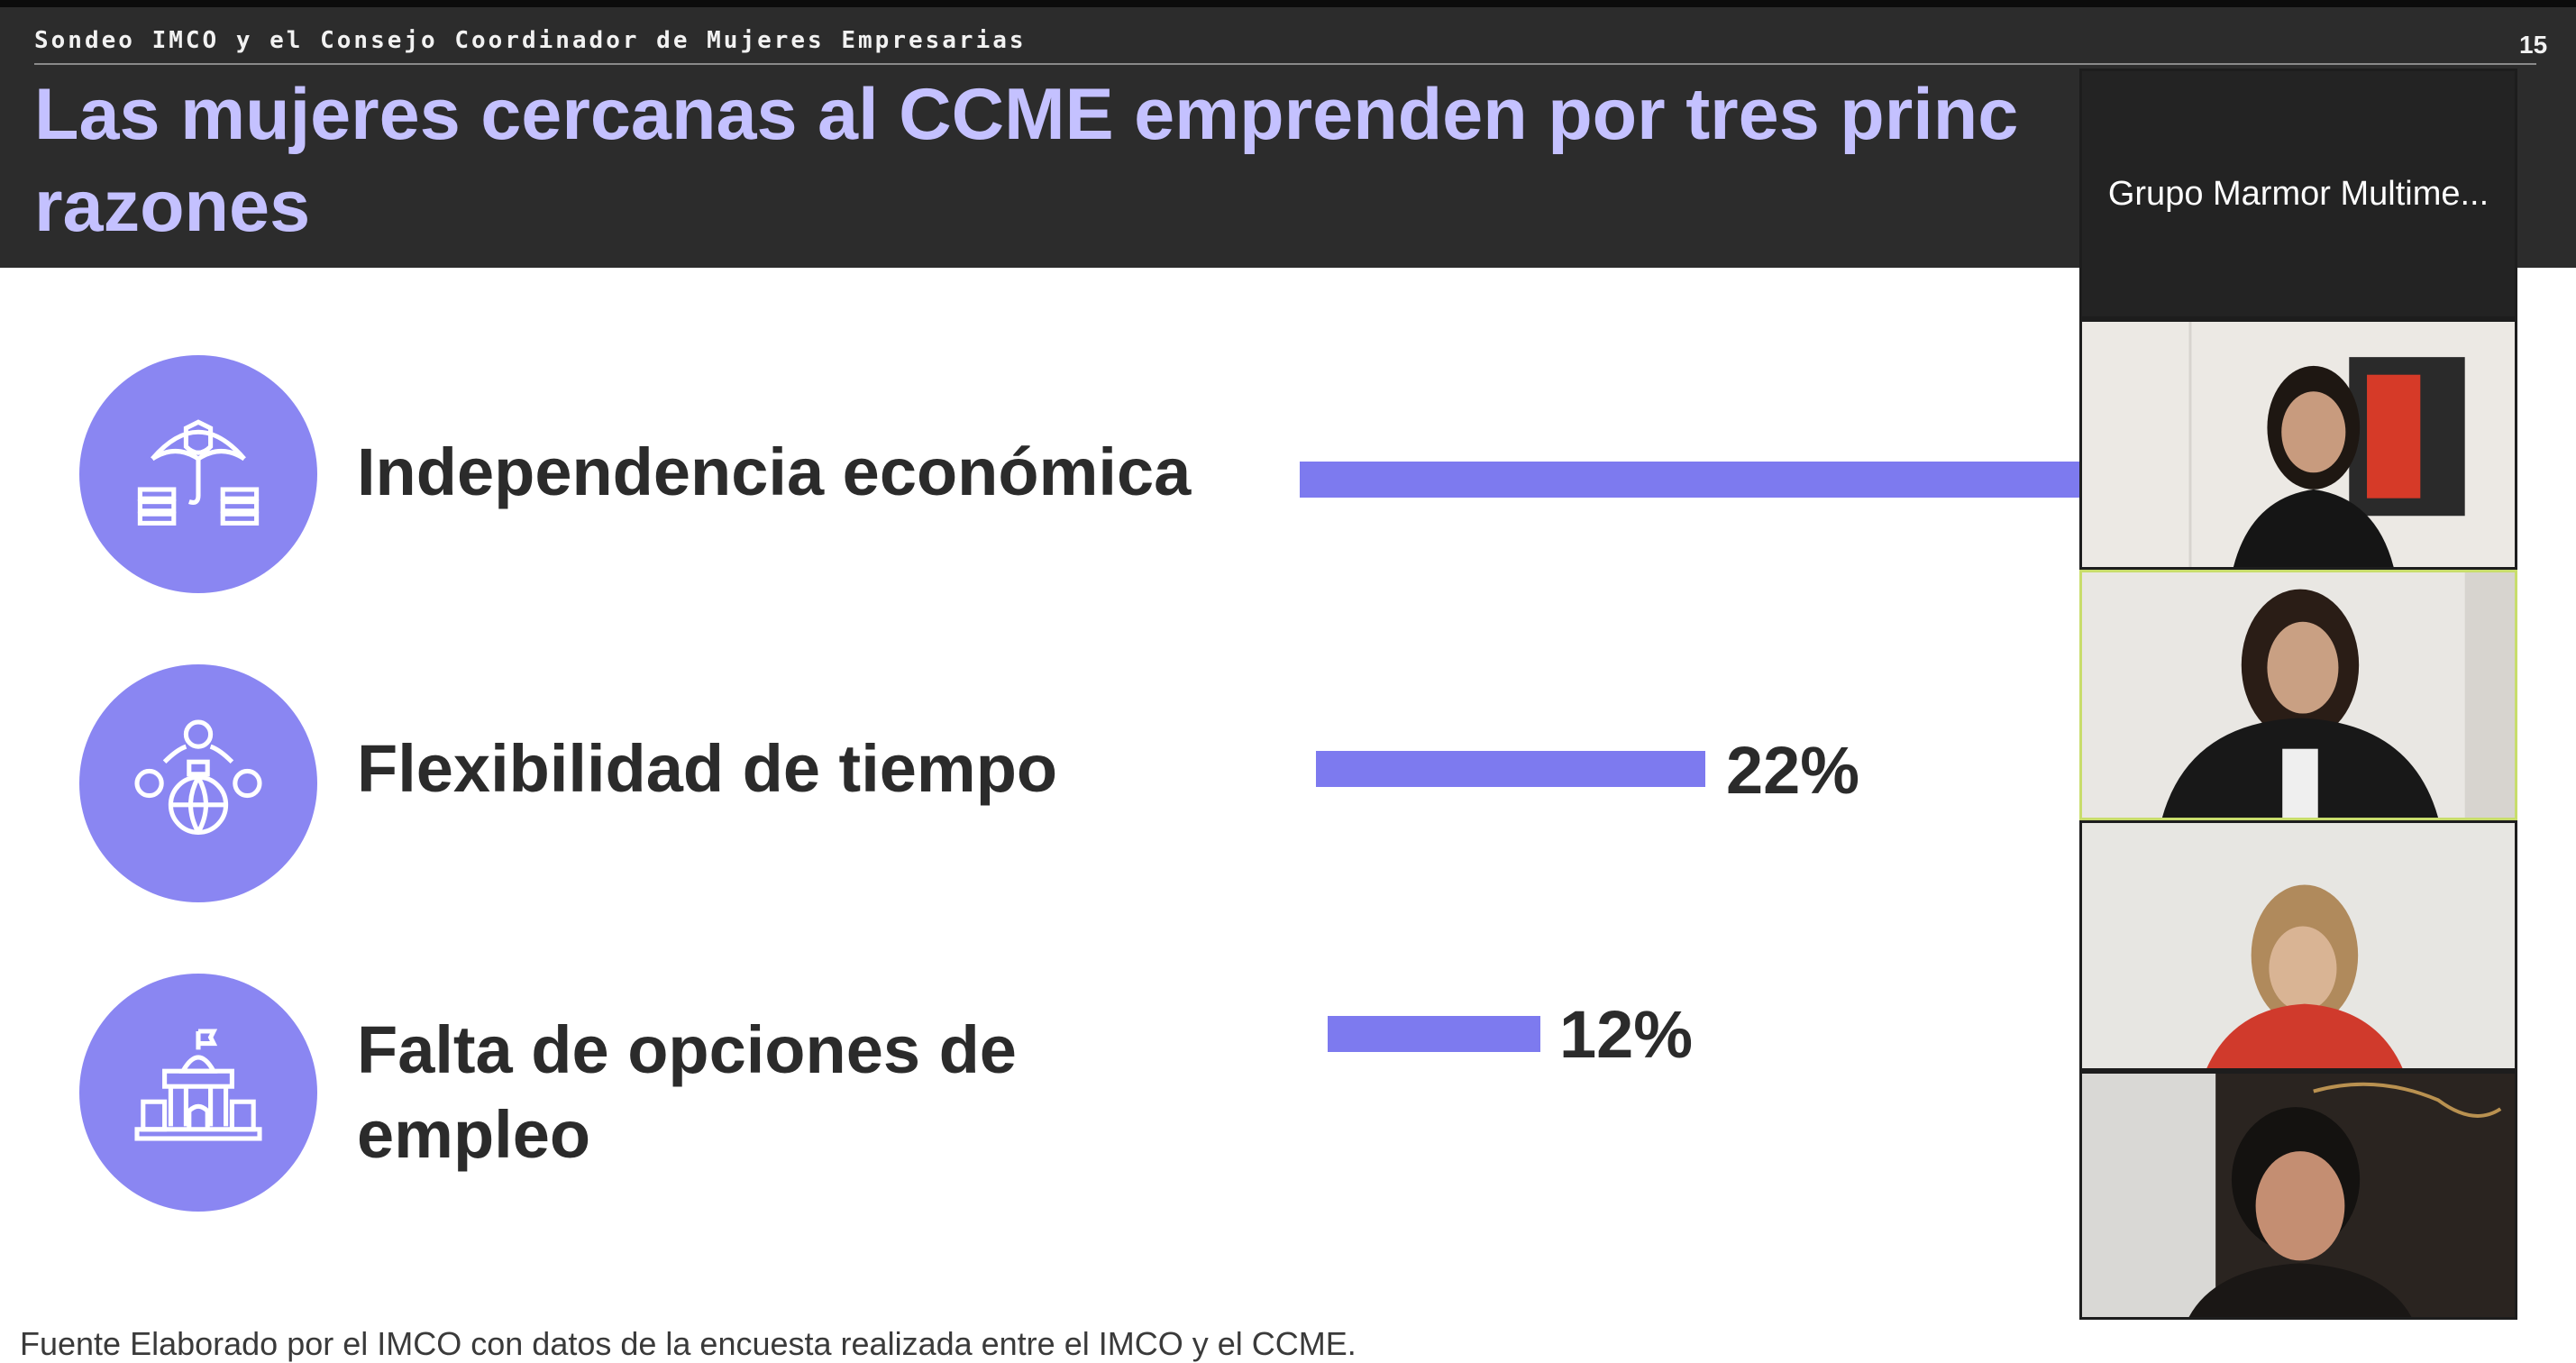  Describe the element at coordinates (474, 1135) in the screenshot. I see `reason-label-line: empleo` at that location.